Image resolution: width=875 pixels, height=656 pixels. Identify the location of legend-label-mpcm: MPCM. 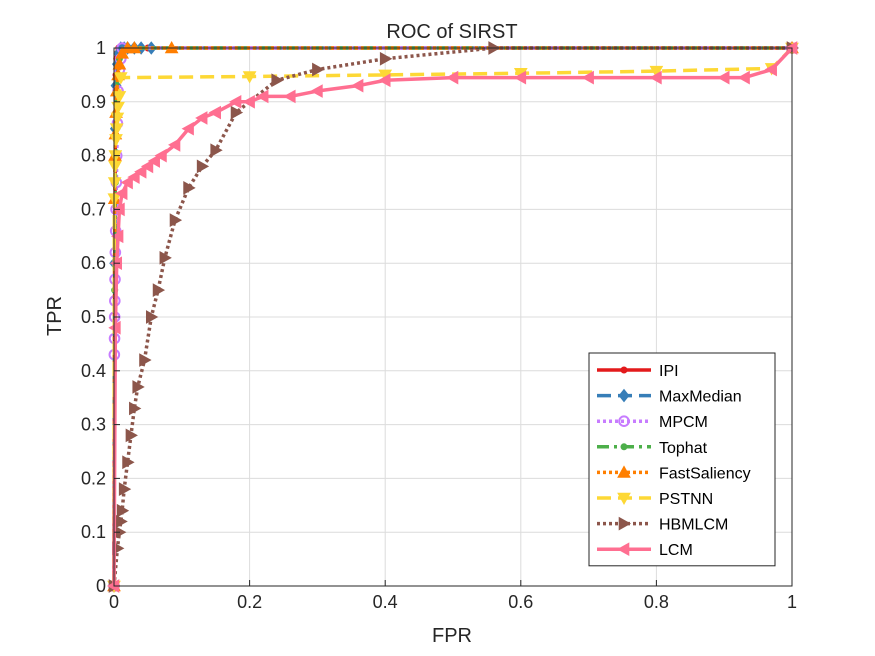
(683, 422).